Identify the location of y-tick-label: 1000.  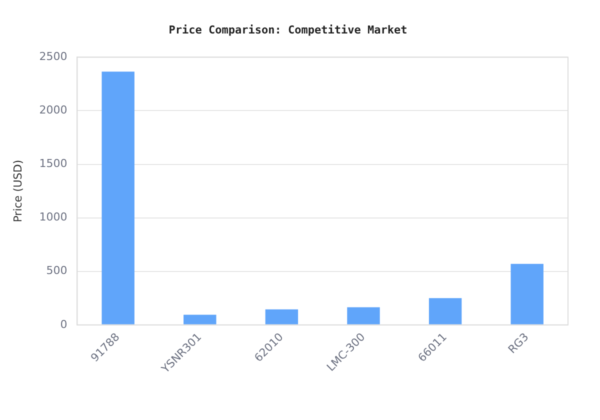
(53, 217).